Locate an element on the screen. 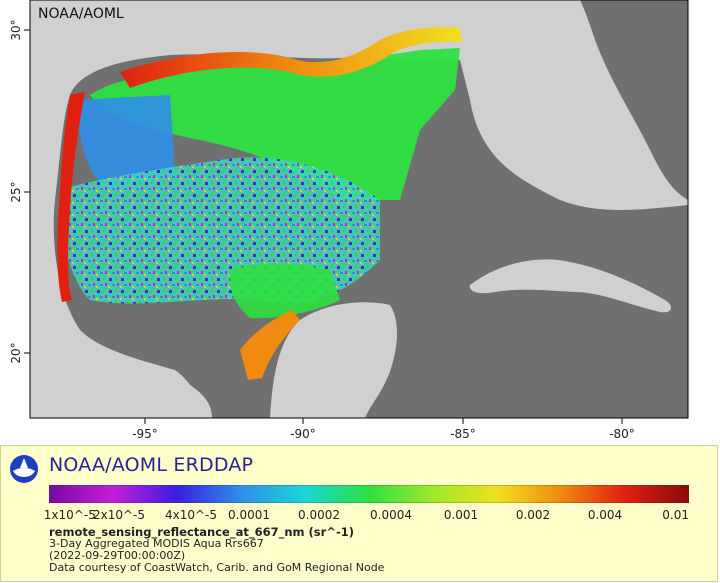 The height and width of the screenshot is (583, 720). data-blue-west is located at coordinates (125, 142).